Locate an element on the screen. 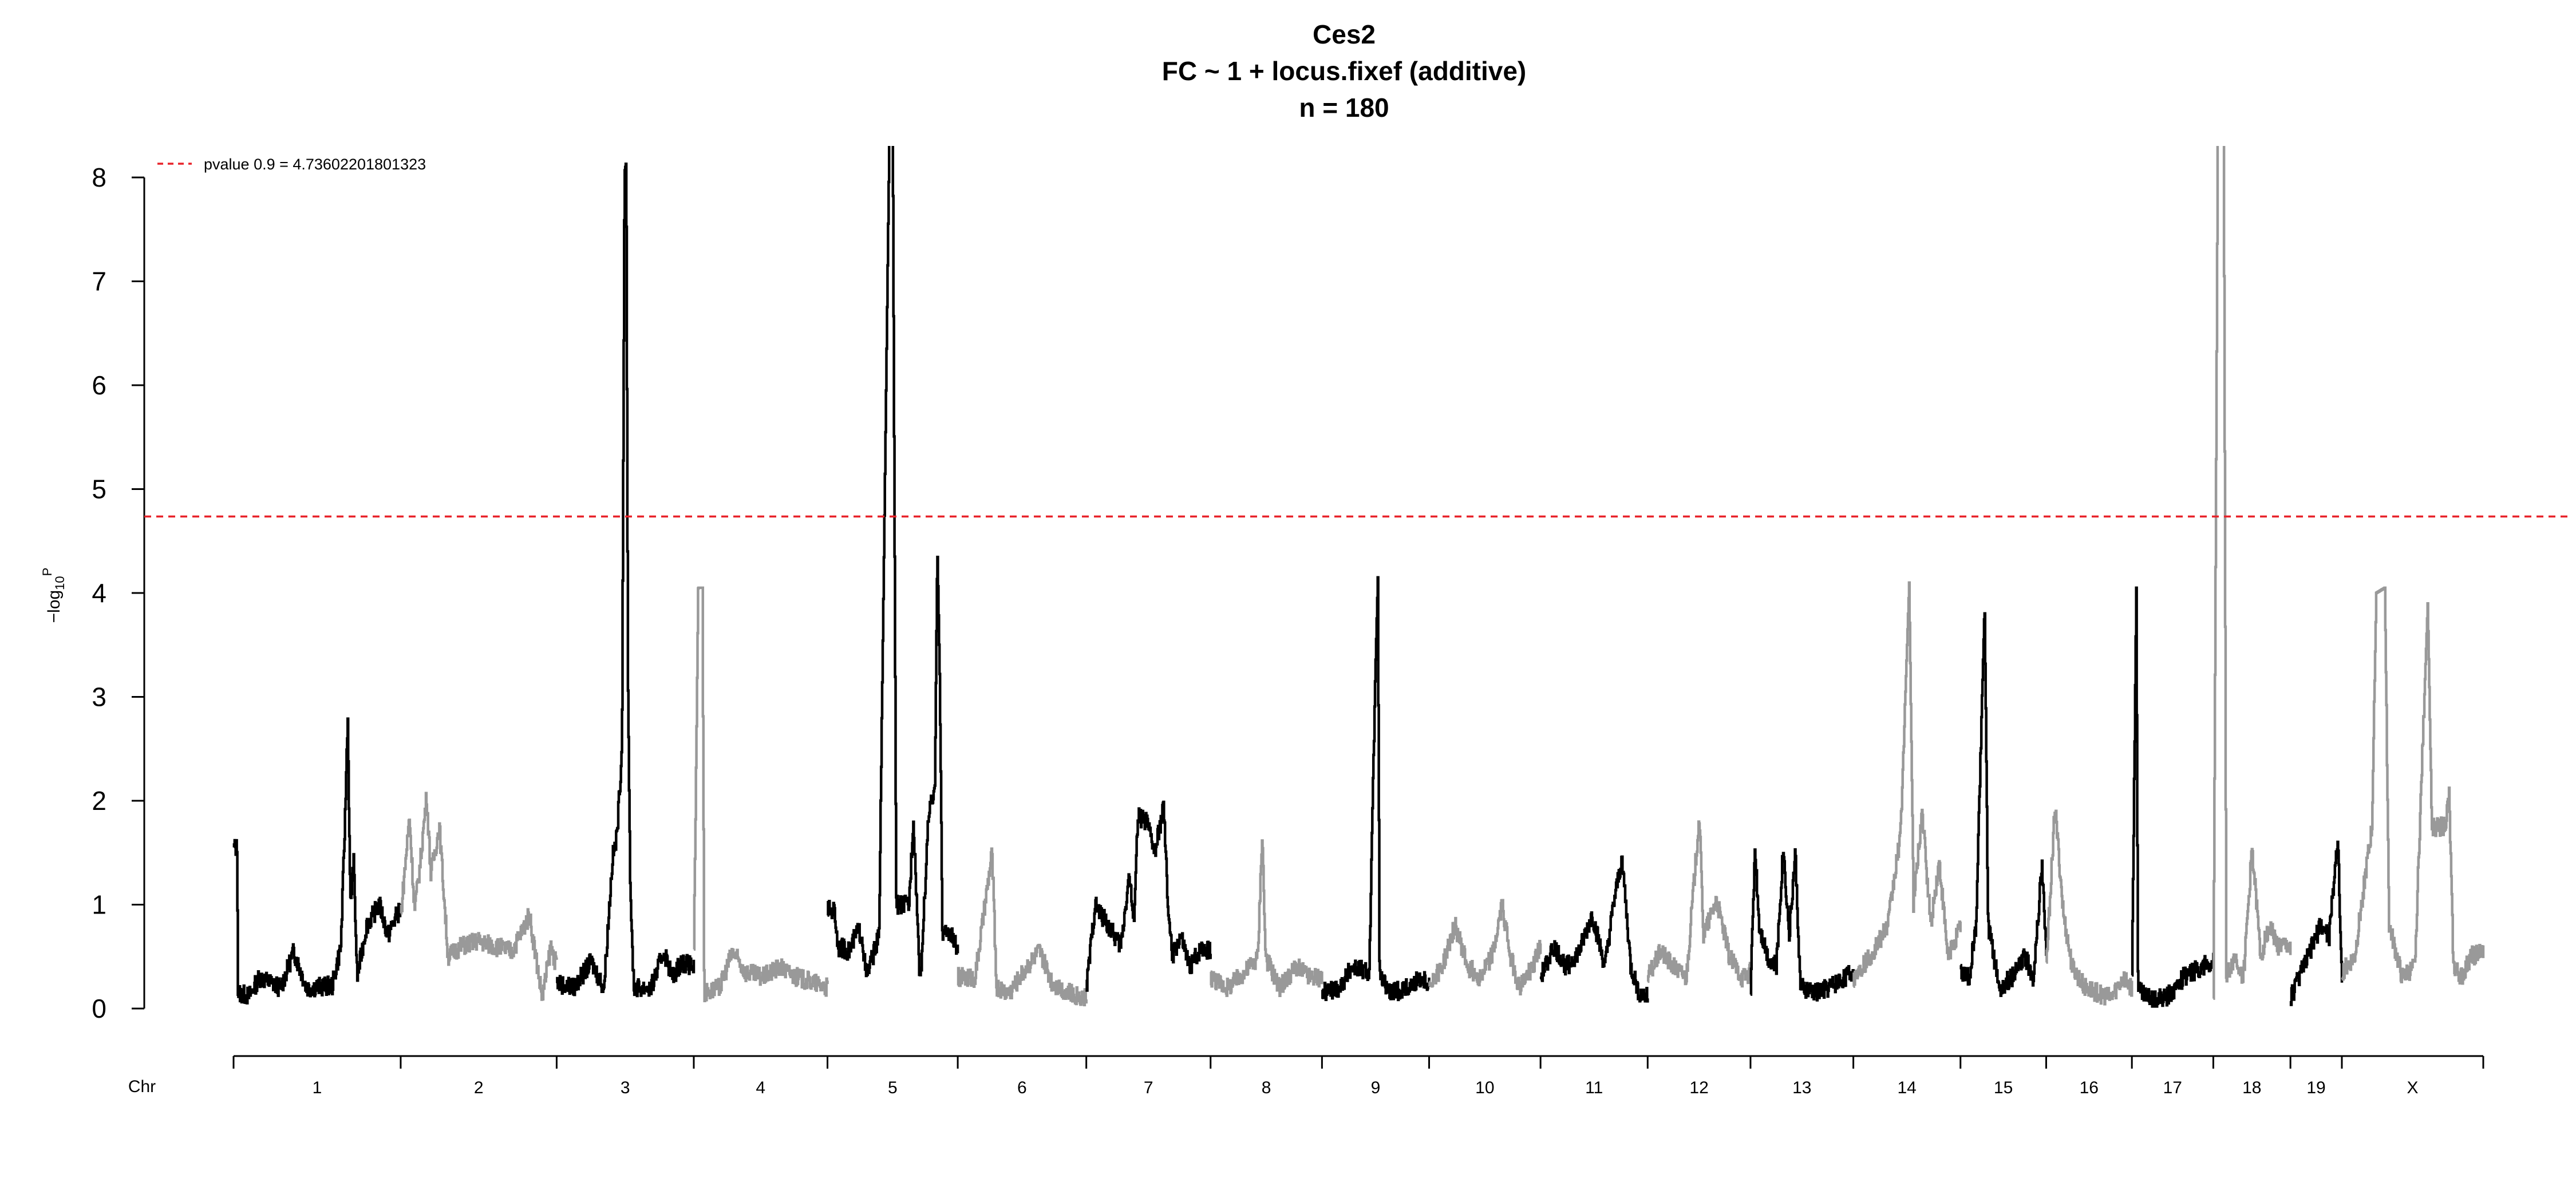  legend: pvalue 0.9 = 4.73602201801323 is located at coordinates (291, 165).